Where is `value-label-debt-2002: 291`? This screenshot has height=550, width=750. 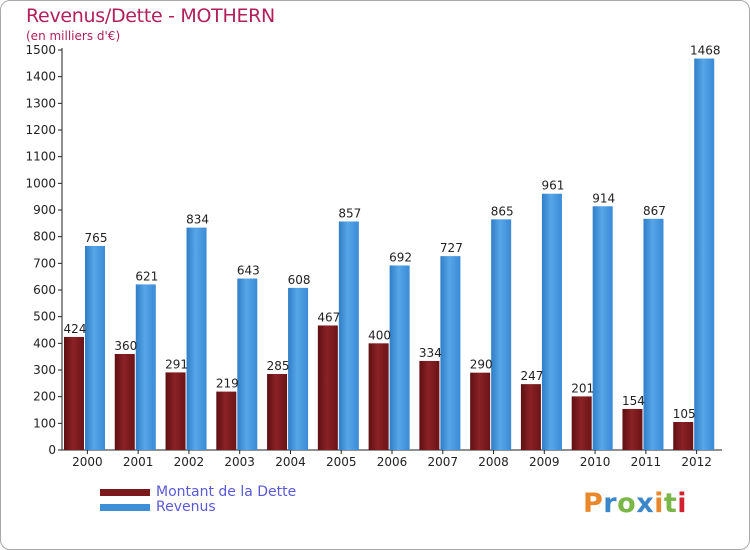
value-label-debt-2002: 291 is located at coordinates (176, 364).